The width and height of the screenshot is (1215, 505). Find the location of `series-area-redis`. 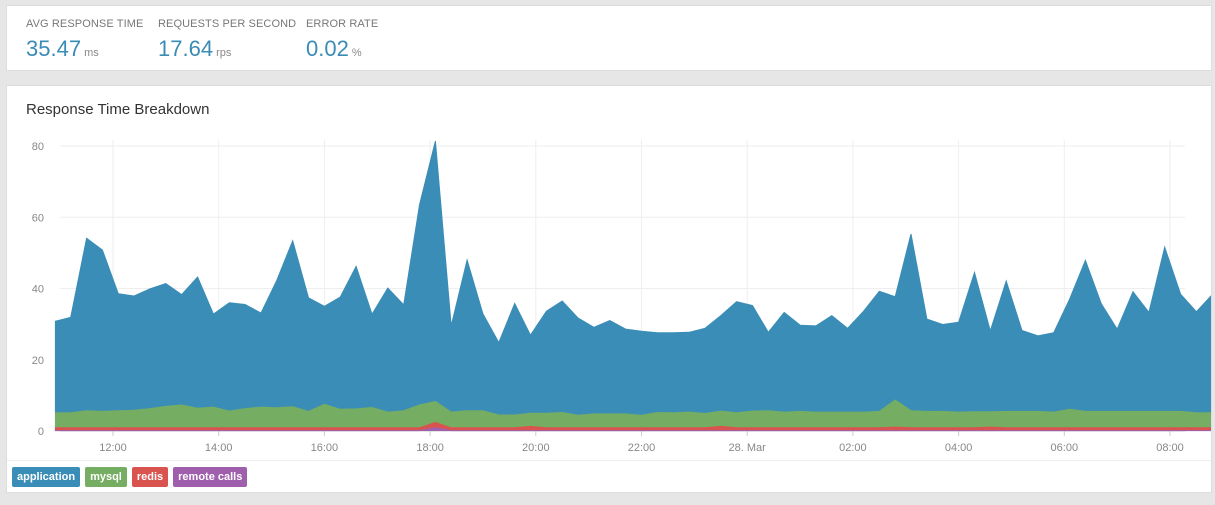

series-area-redis is located at coordinates (632, 426).